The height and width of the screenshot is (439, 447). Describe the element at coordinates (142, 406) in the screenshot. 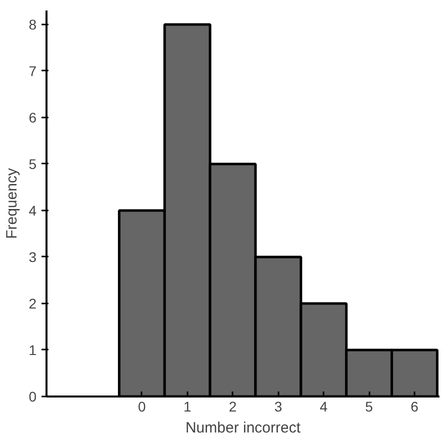

I see `x-tick-label: 0` at that location.